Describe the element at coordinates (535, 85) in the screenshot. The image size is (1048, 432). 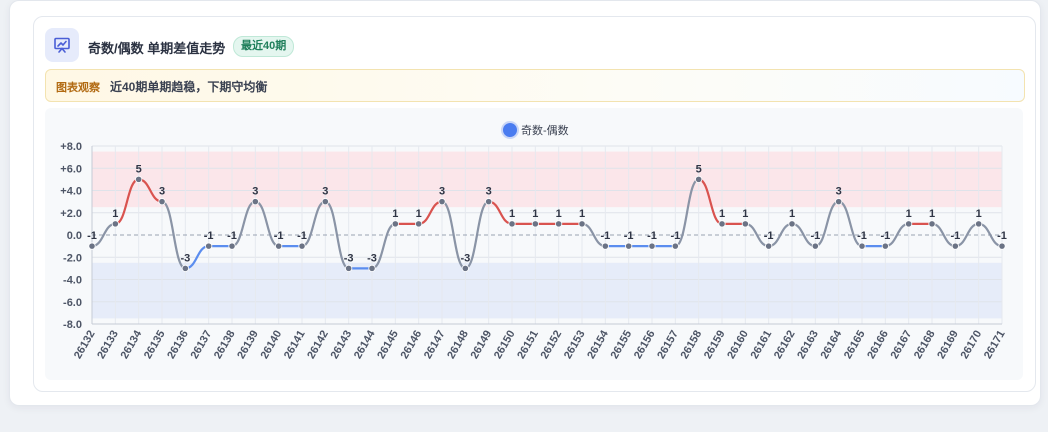
I see `insight-banner: 图表观察 近40期单期趋稳，下期守均衡` at that location.